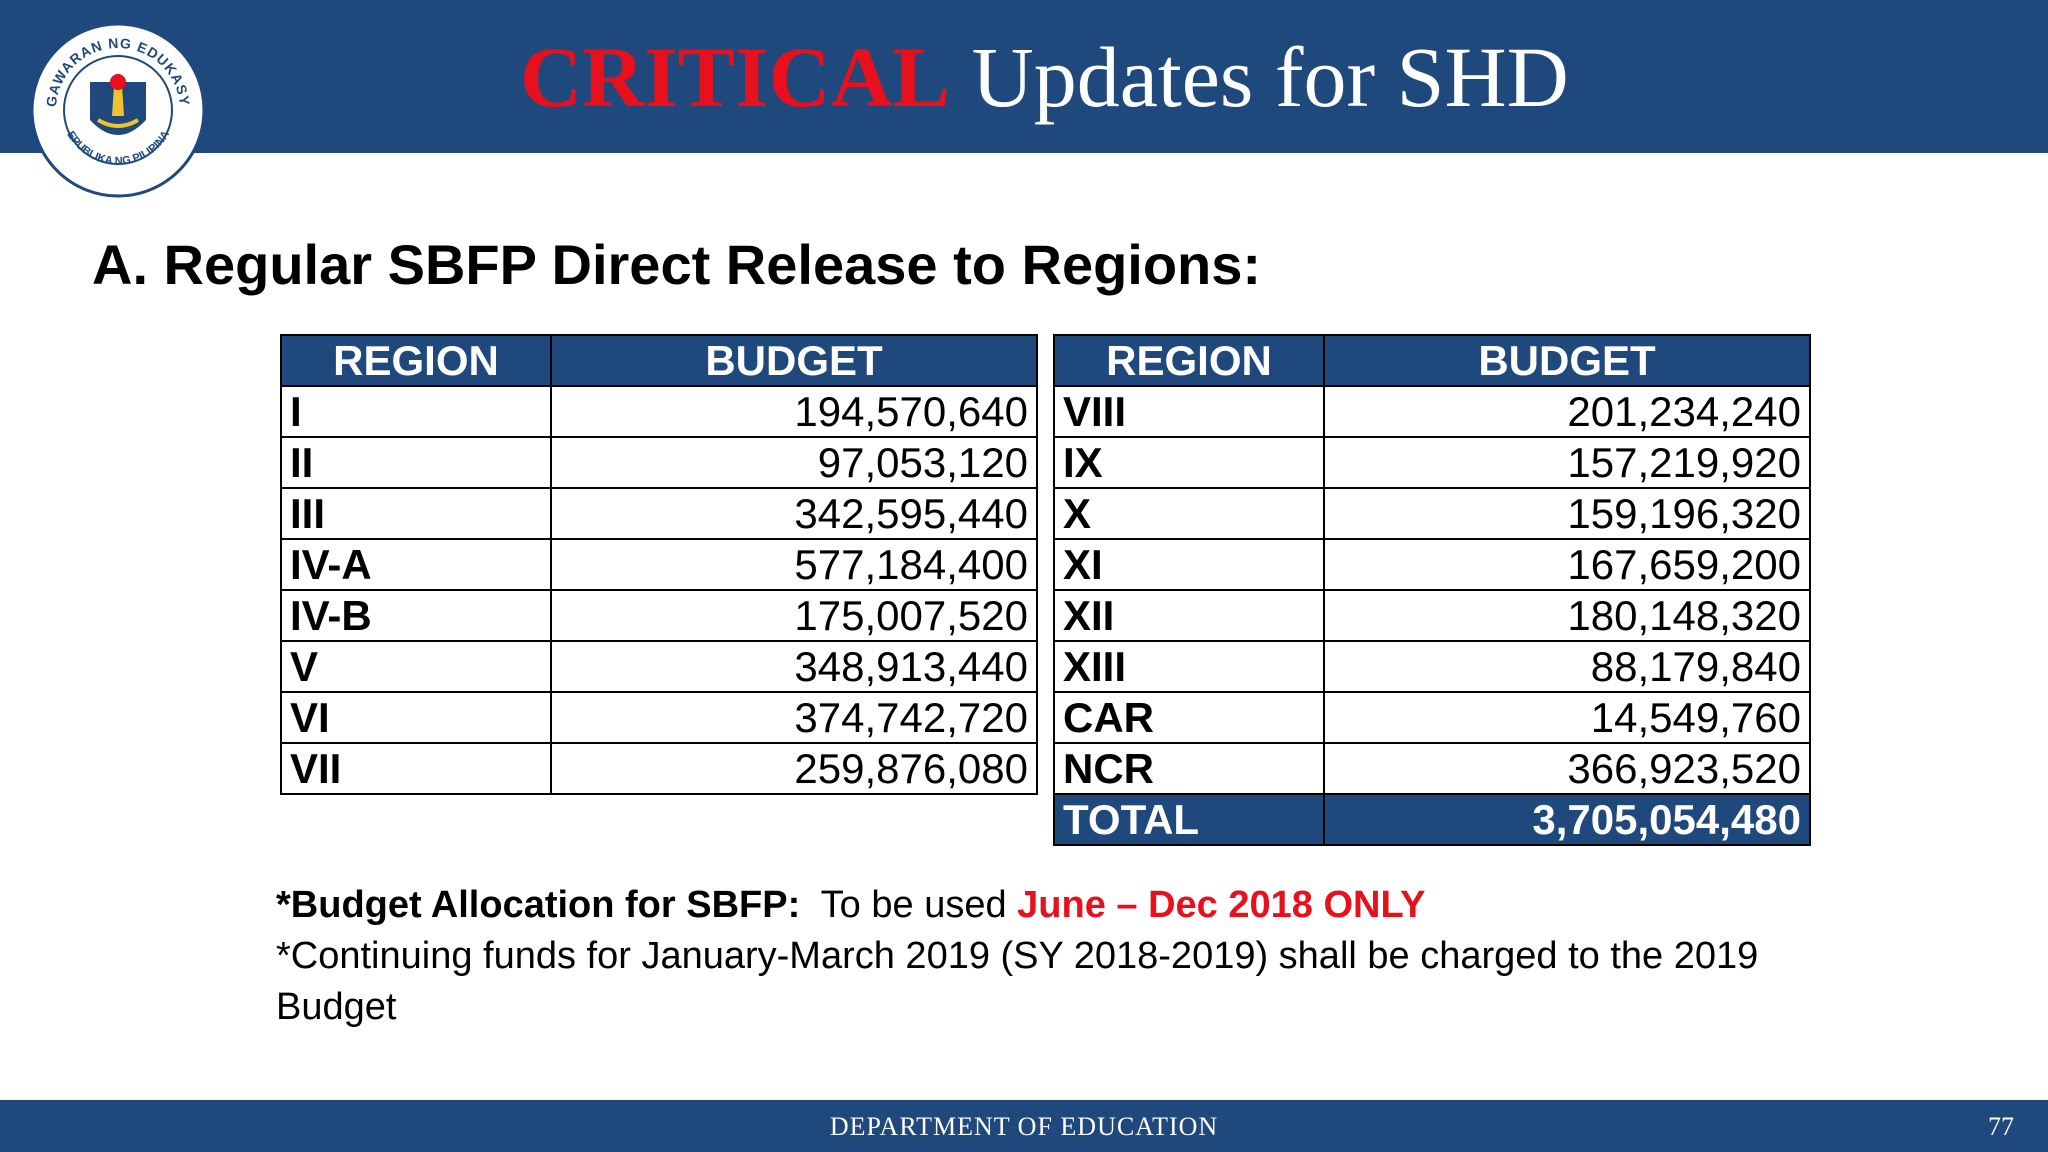  What do you see at coordinates (1189, 615) in the screenshot?
I see `region-cell: XII` at bounding box center [1189, 615].